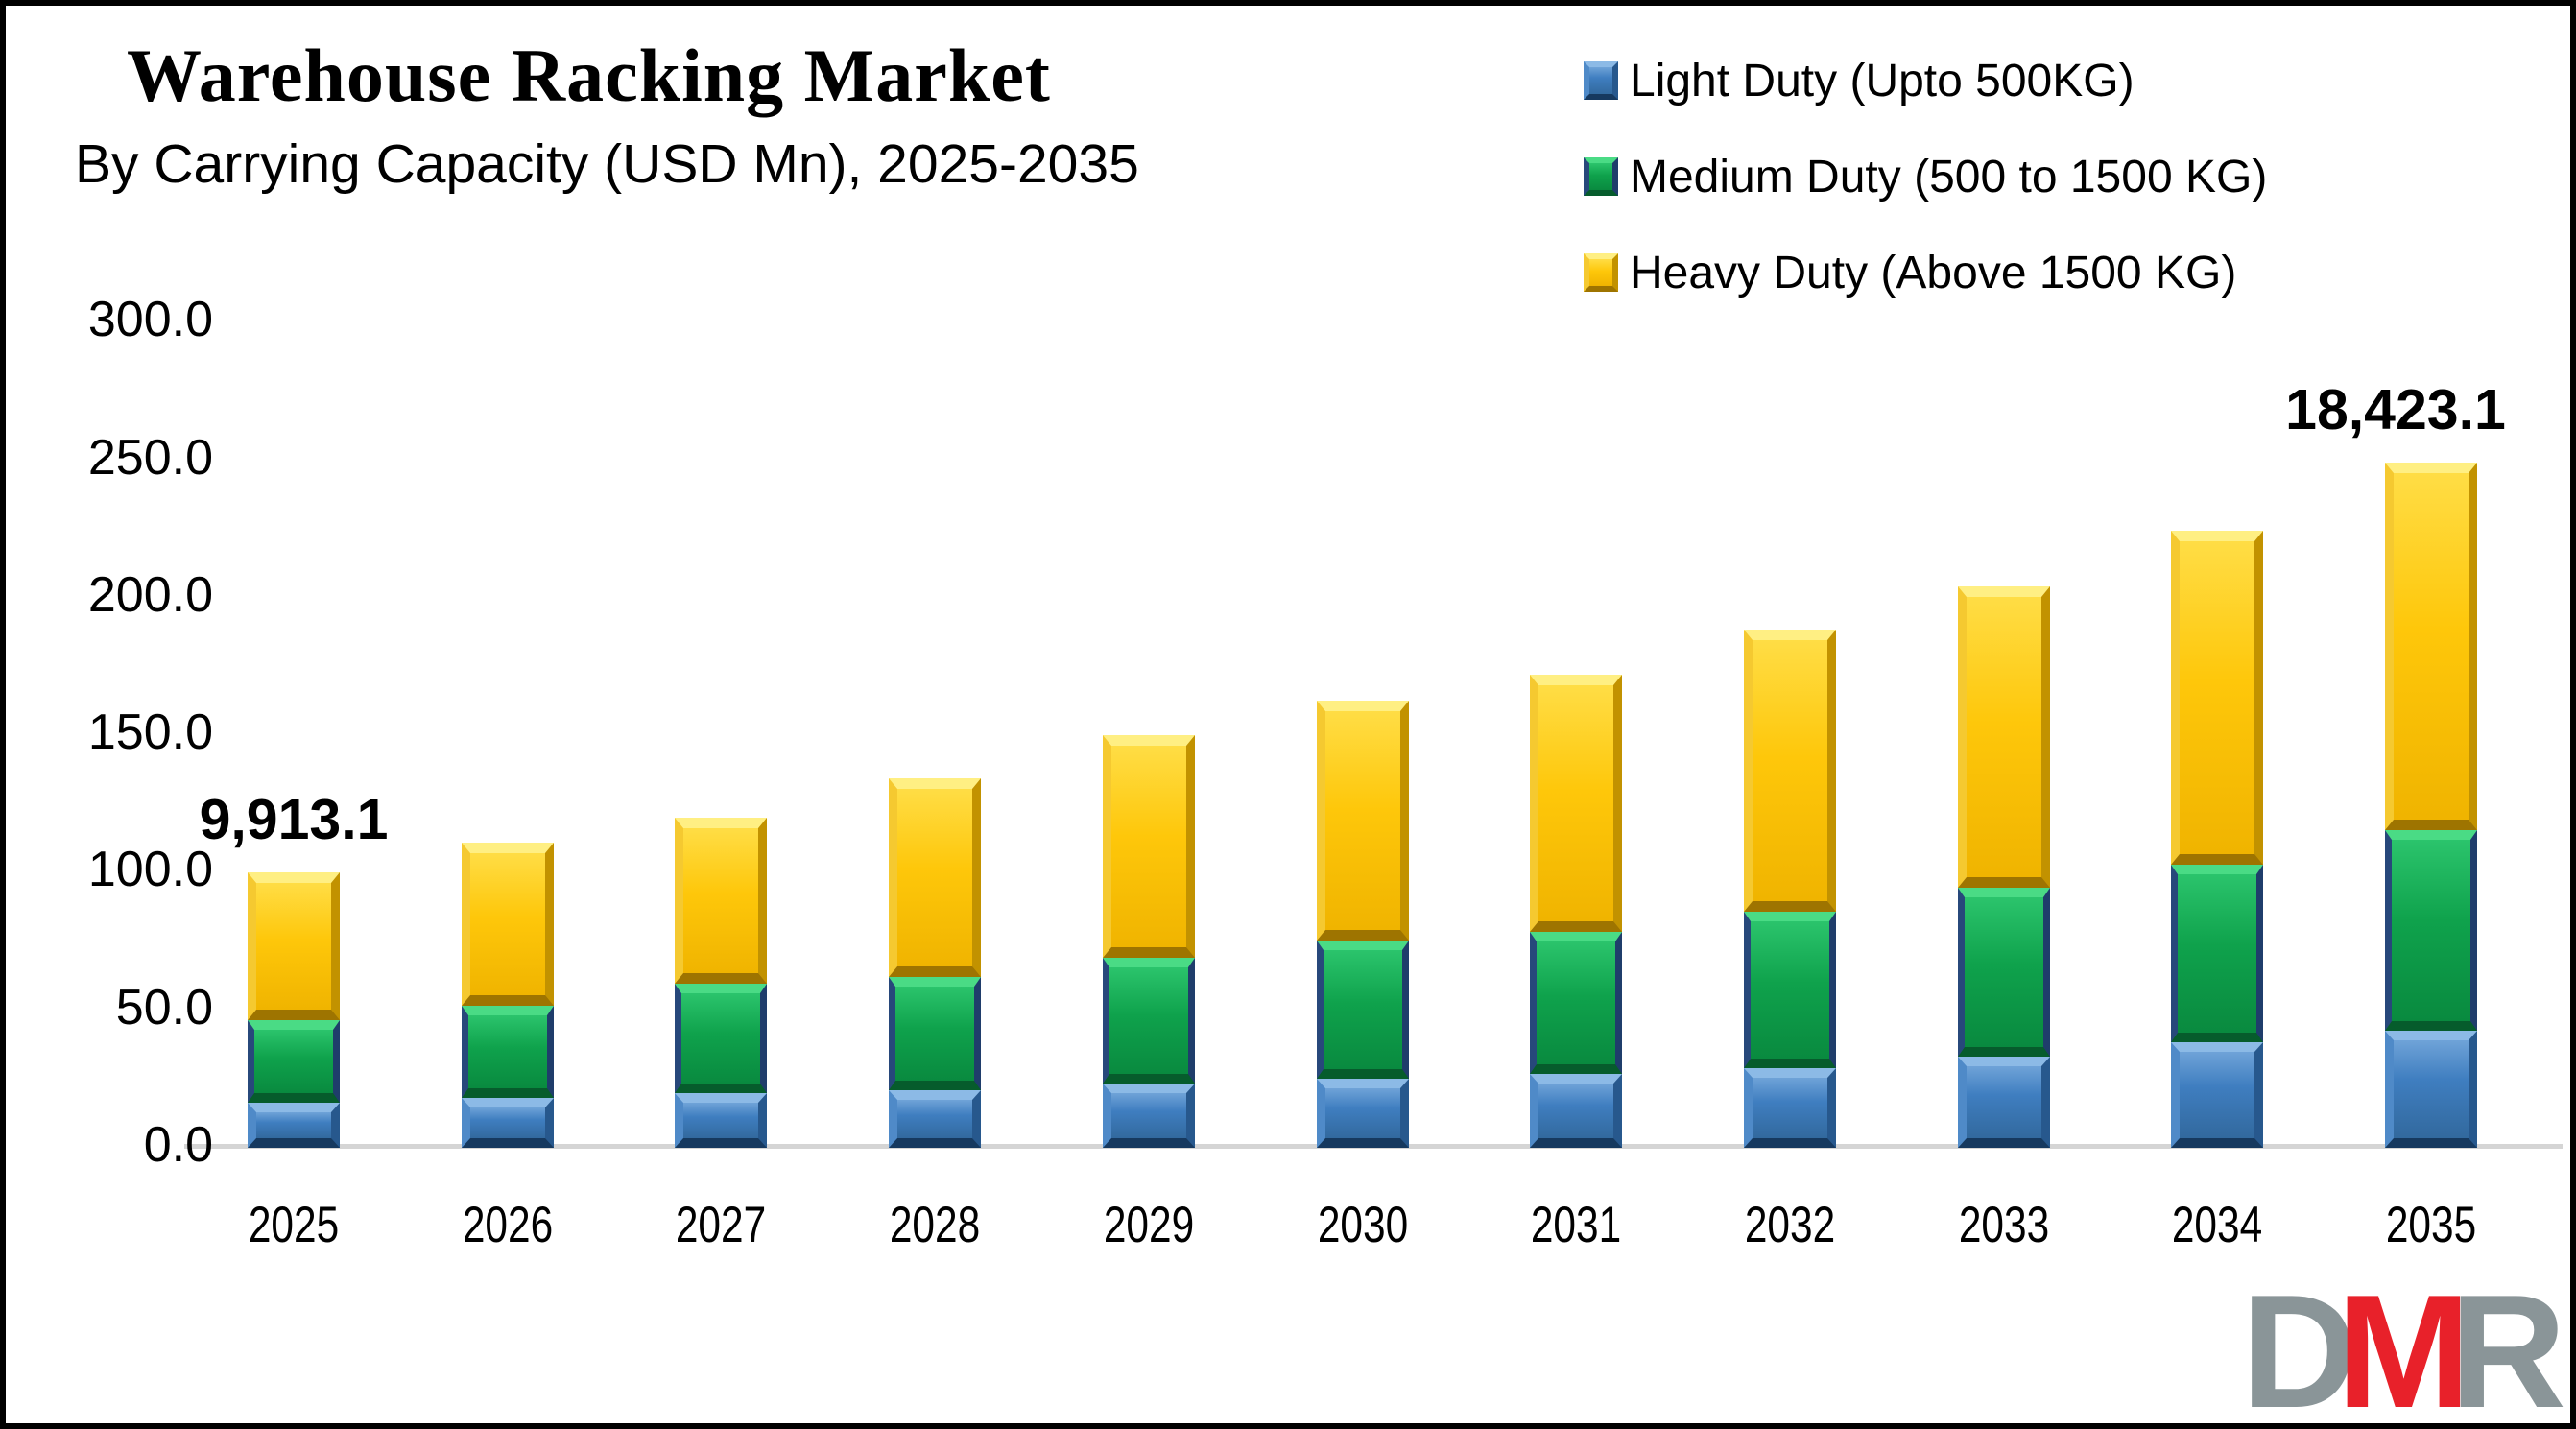 The image size is (2576, 1429). I want to click on y-axis-tick-label: 0.0, so click(178, 1145).